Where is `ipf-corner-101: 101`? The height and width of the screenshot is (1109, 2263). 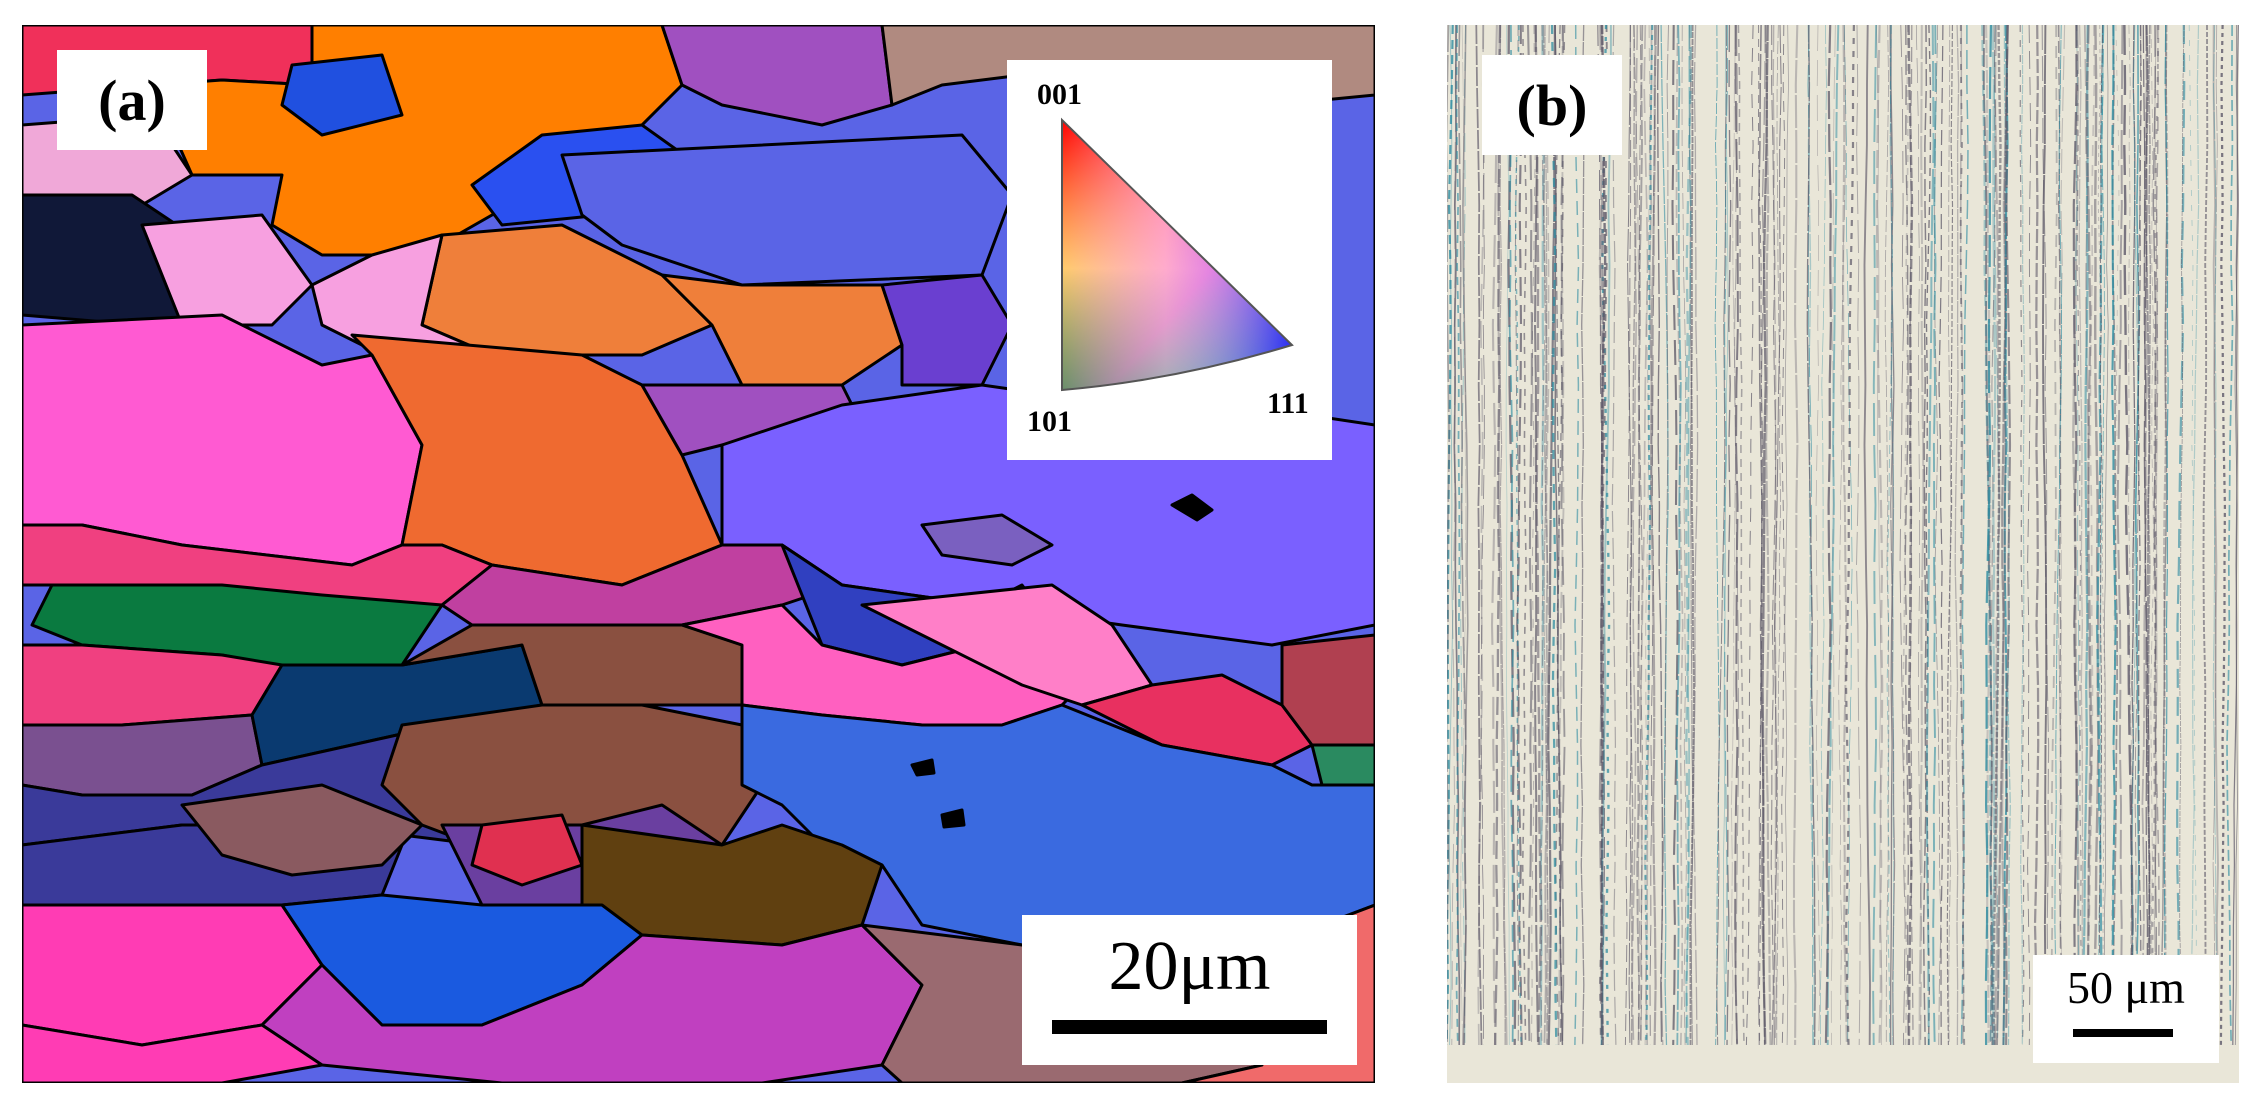 ipf-corner-101: 101 is located at coordinates (1049, 421).